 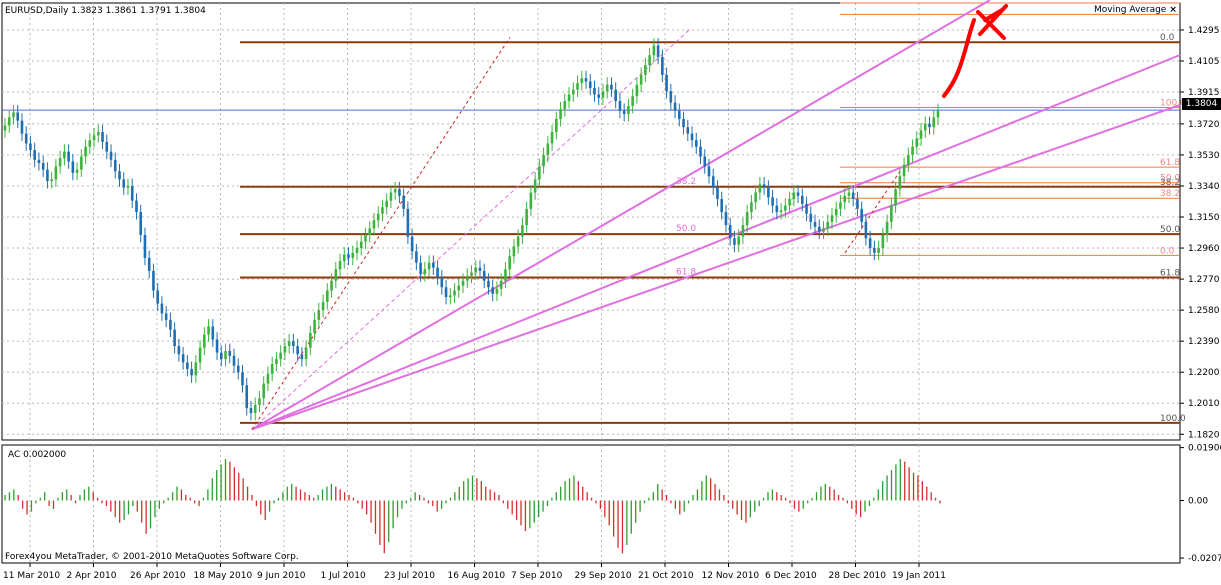 What do you see at coordinates (223, 576) in the screenshot?
I see `time-axis-label: 18 May 2010` at bounding box center [223, 576].